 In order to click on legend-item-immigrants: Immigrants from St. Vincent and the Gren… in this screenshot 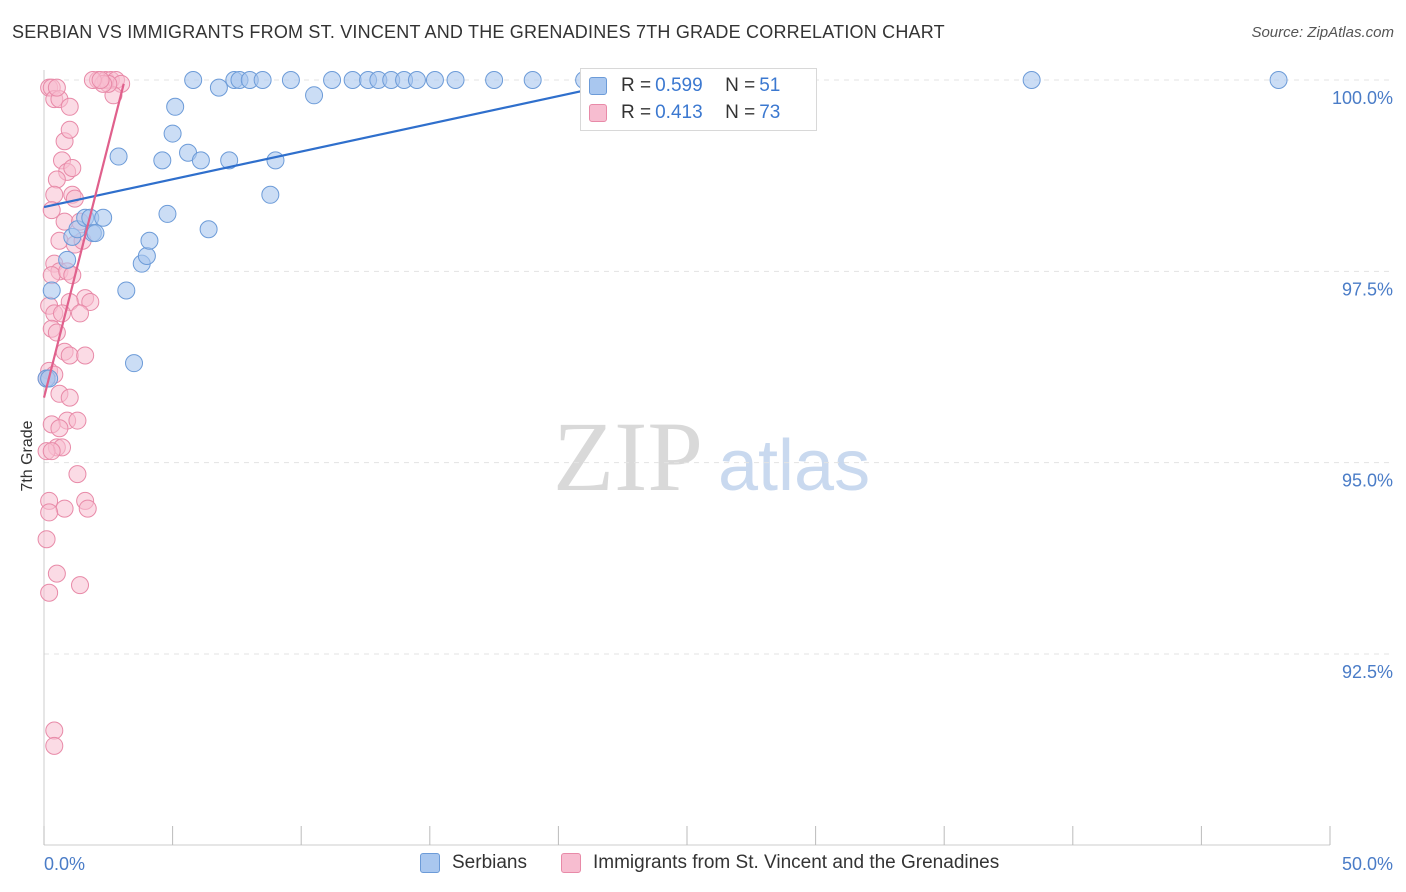, I will do `click(780, 863)`.